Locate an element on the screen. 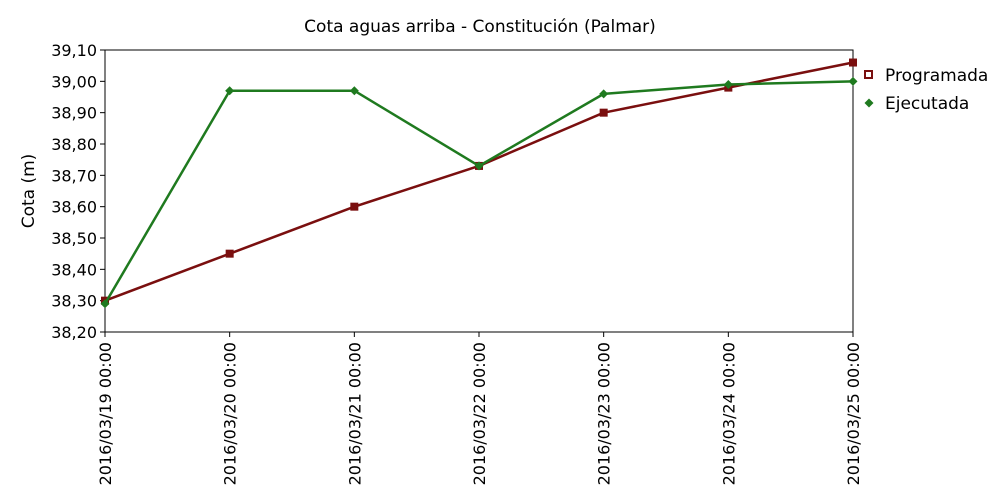 The width and height of the screenshot is (1000, 500). x-tick-label: 2016/03/22 00:00 is located at coordinates (479, 413).